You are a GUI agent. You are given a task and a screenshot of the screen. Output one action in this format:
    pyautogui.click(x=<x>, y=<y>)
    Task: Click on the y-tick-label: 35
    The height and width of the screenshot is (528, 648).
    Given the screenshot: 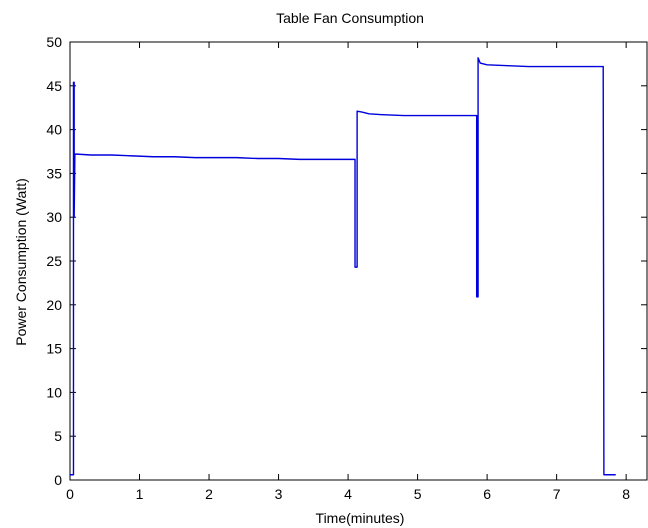 What is the action you would take?
    pyautogui.click(x=54, y=173)
    